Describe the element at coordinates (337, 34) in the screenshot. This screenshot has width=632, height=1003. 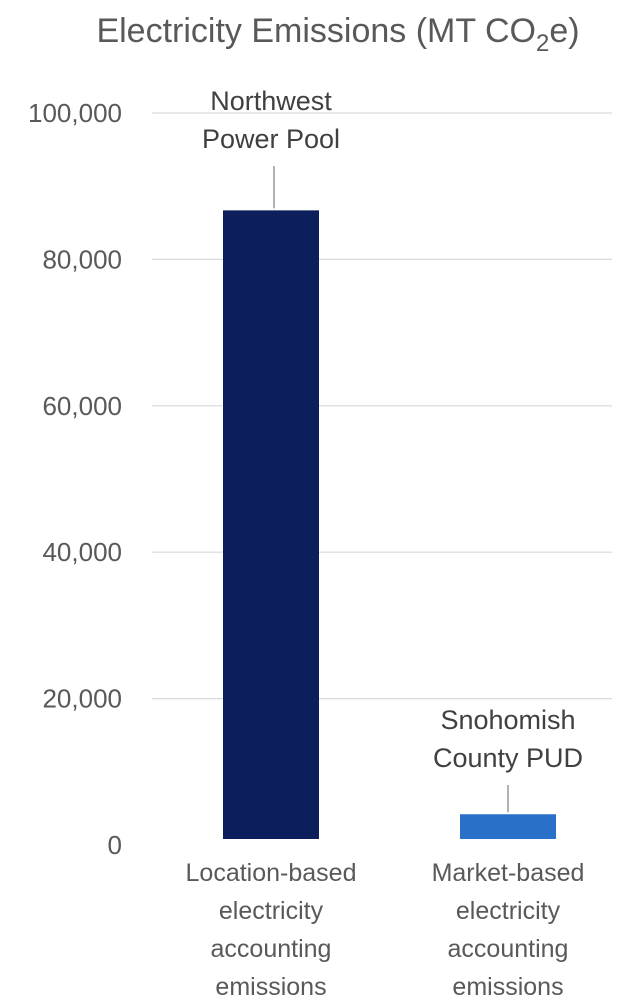
I see `chart-title: Electricity Emissions (MT CO2e)` at that location.